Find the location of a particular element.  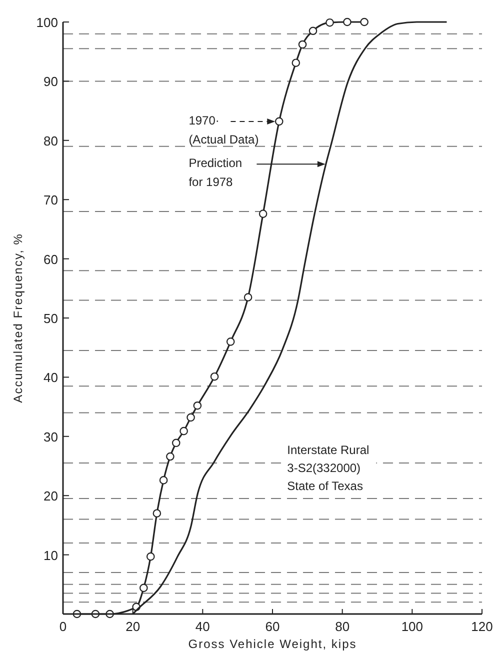

x-tick-label: 80 is located at coordinates (342, 626).